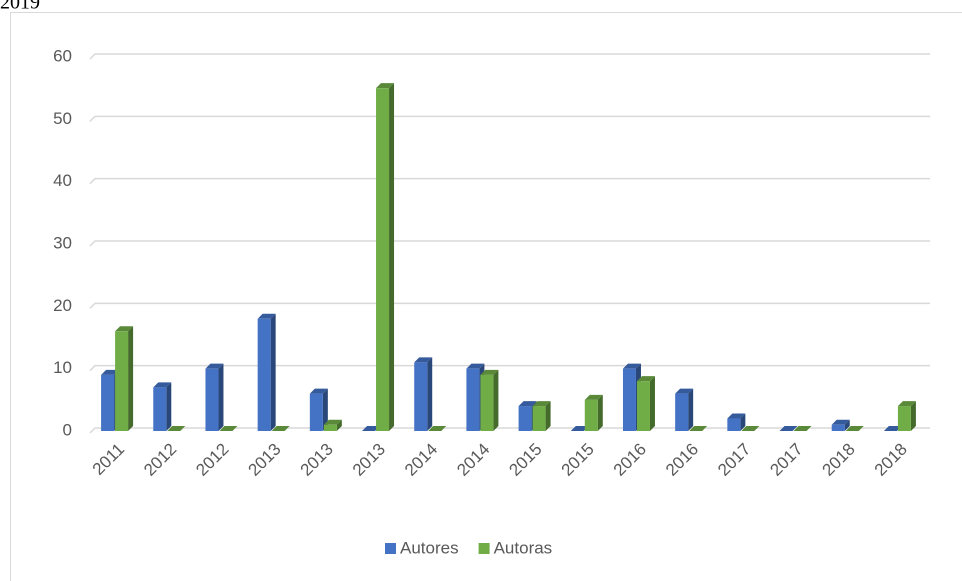 Image resolution: width=962 pixels, height=581 pixels. What do you see at coordinates (62, 55) in the screenshot?
I see `y-tick-label: 60` at bounding box center [62, 55].